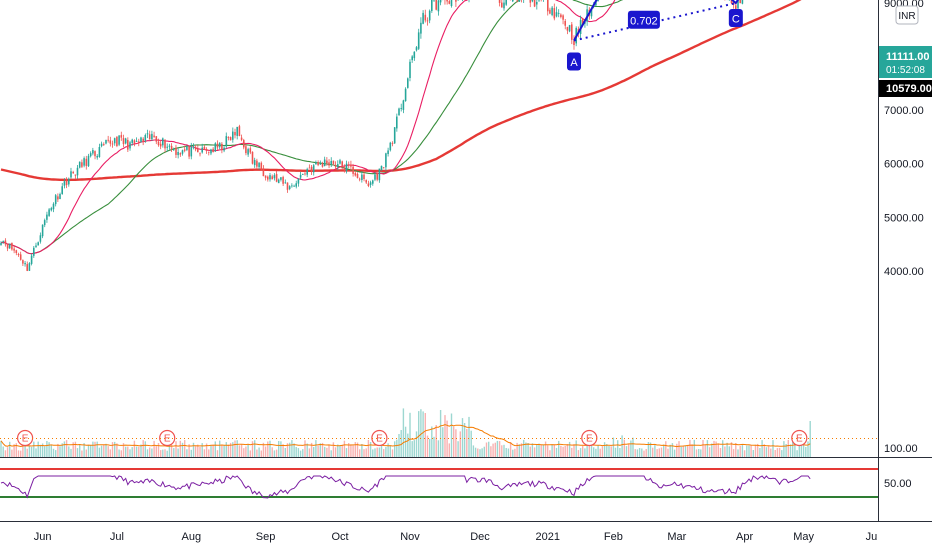 The height and width of the screenshot is (550, 932). What do you see at coordinates (904, 165) in the screenshot?
I see `price-tick-label: 6000.00` at bounding box center [904, 165].